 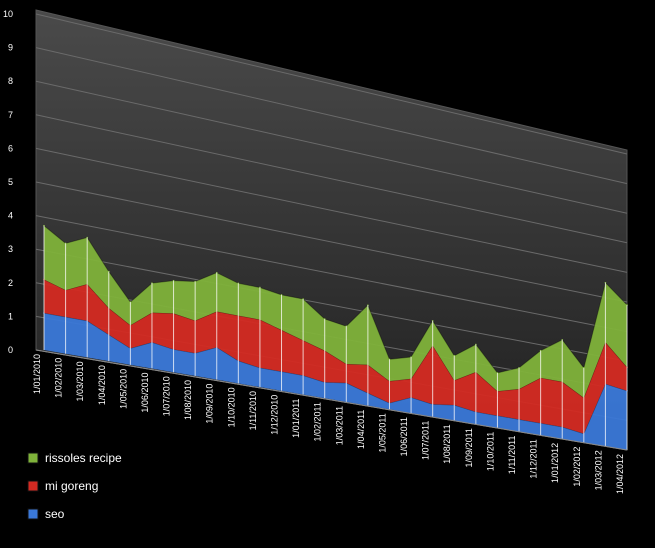 I want to click on x-tick-label: 1/01/2010, so click(x=37, y=374).